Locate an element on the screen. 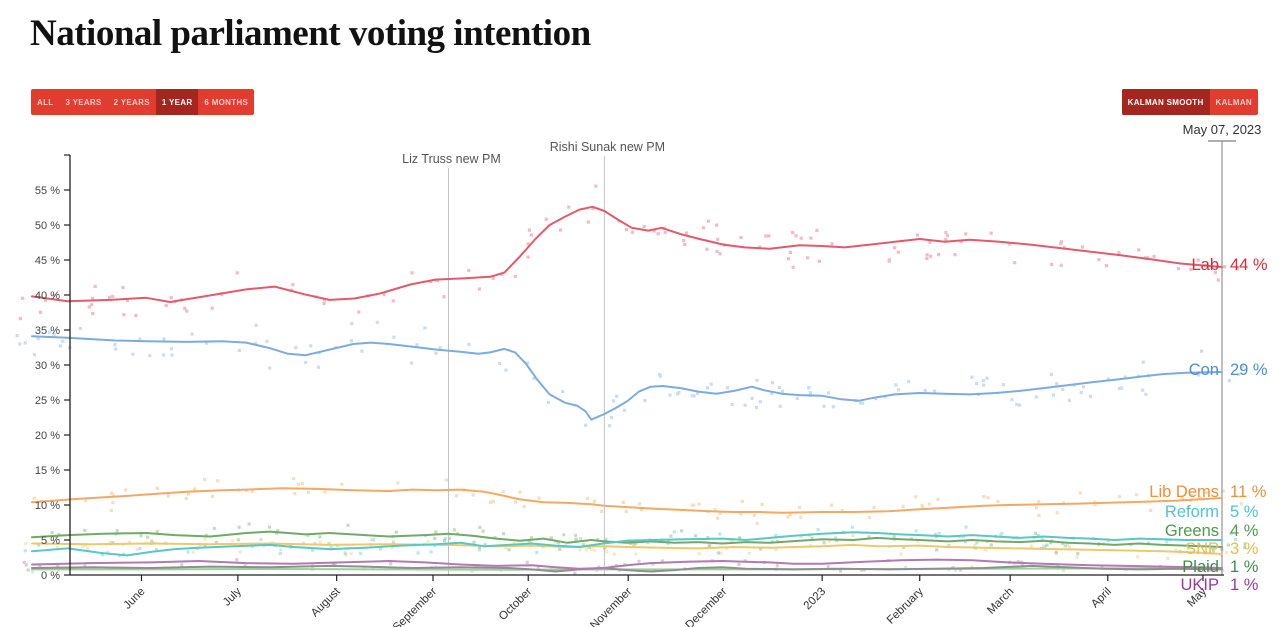  end-value-lab: 44 % is located at coordinates (1249, 265).